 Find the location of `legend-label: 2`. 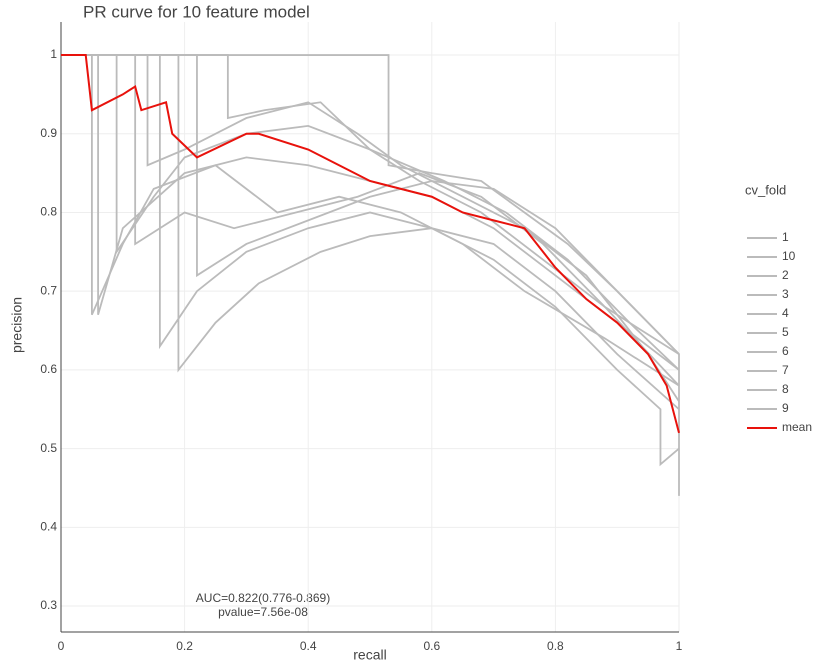

legend-label: 2 is located at coordinates (785, 275).